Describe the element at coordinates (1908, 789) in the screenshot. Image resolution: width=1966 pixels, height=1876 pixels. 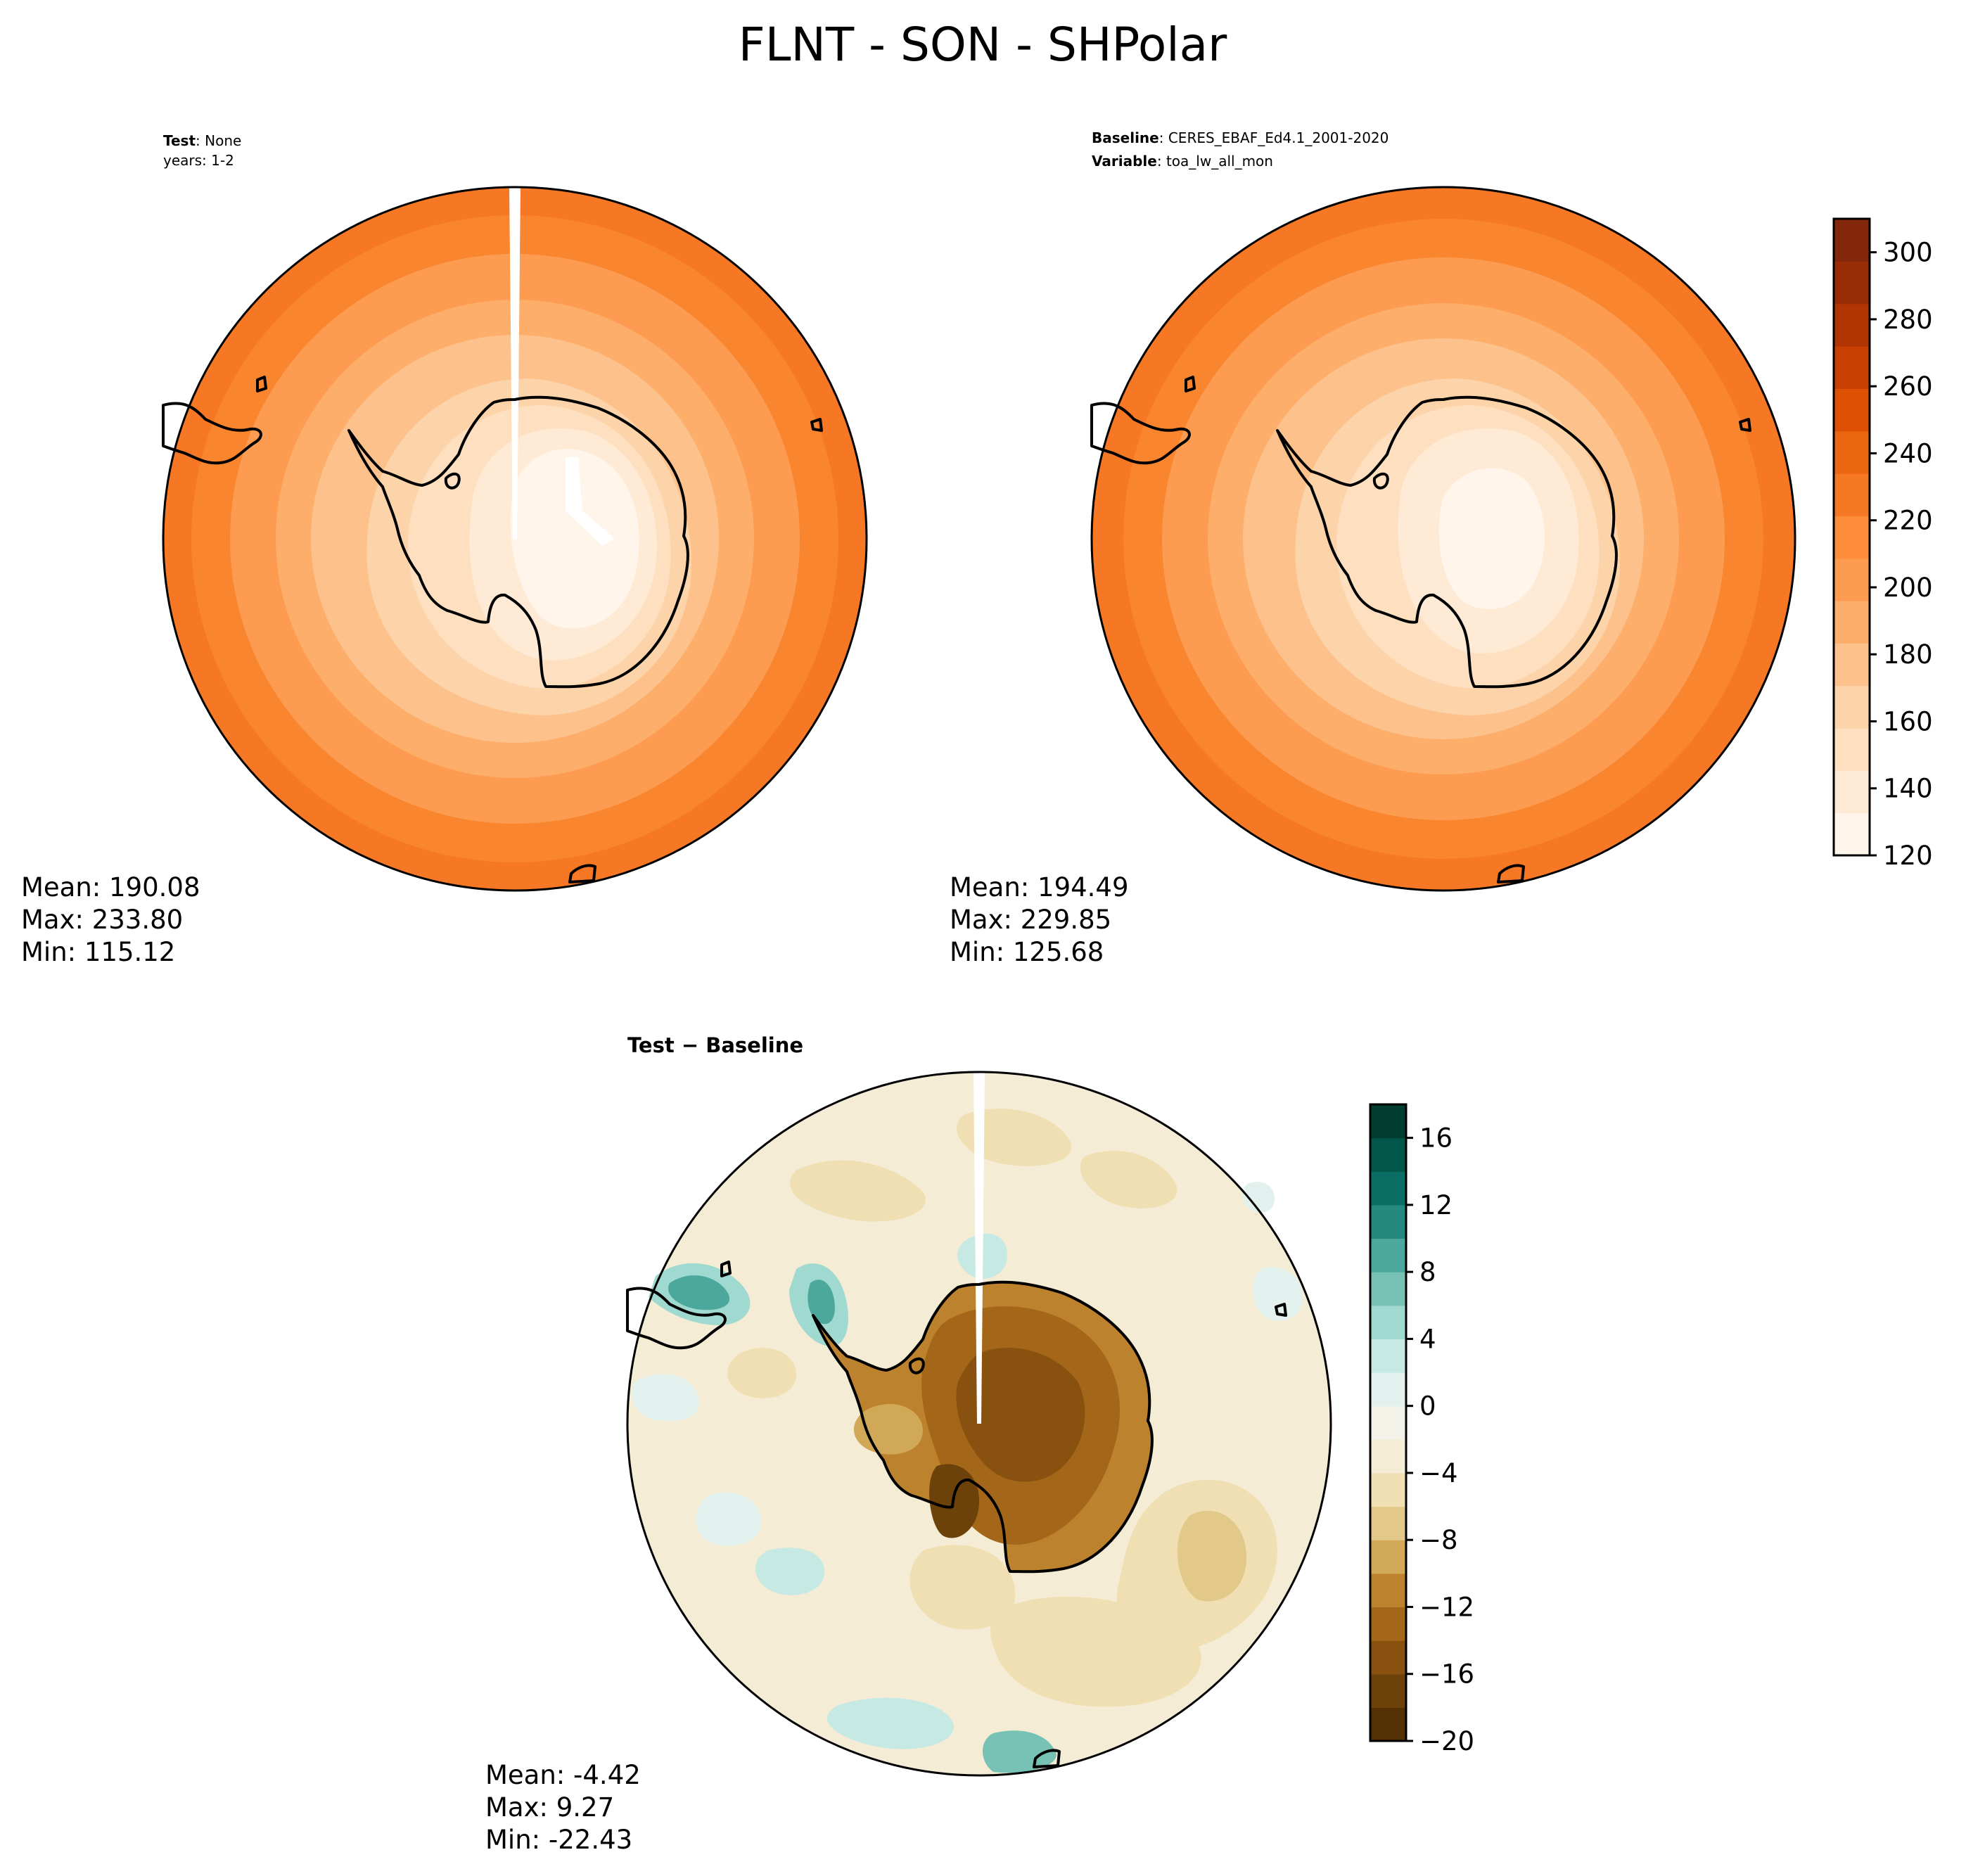
I see `colorbar-tick-label: 140` at that location.